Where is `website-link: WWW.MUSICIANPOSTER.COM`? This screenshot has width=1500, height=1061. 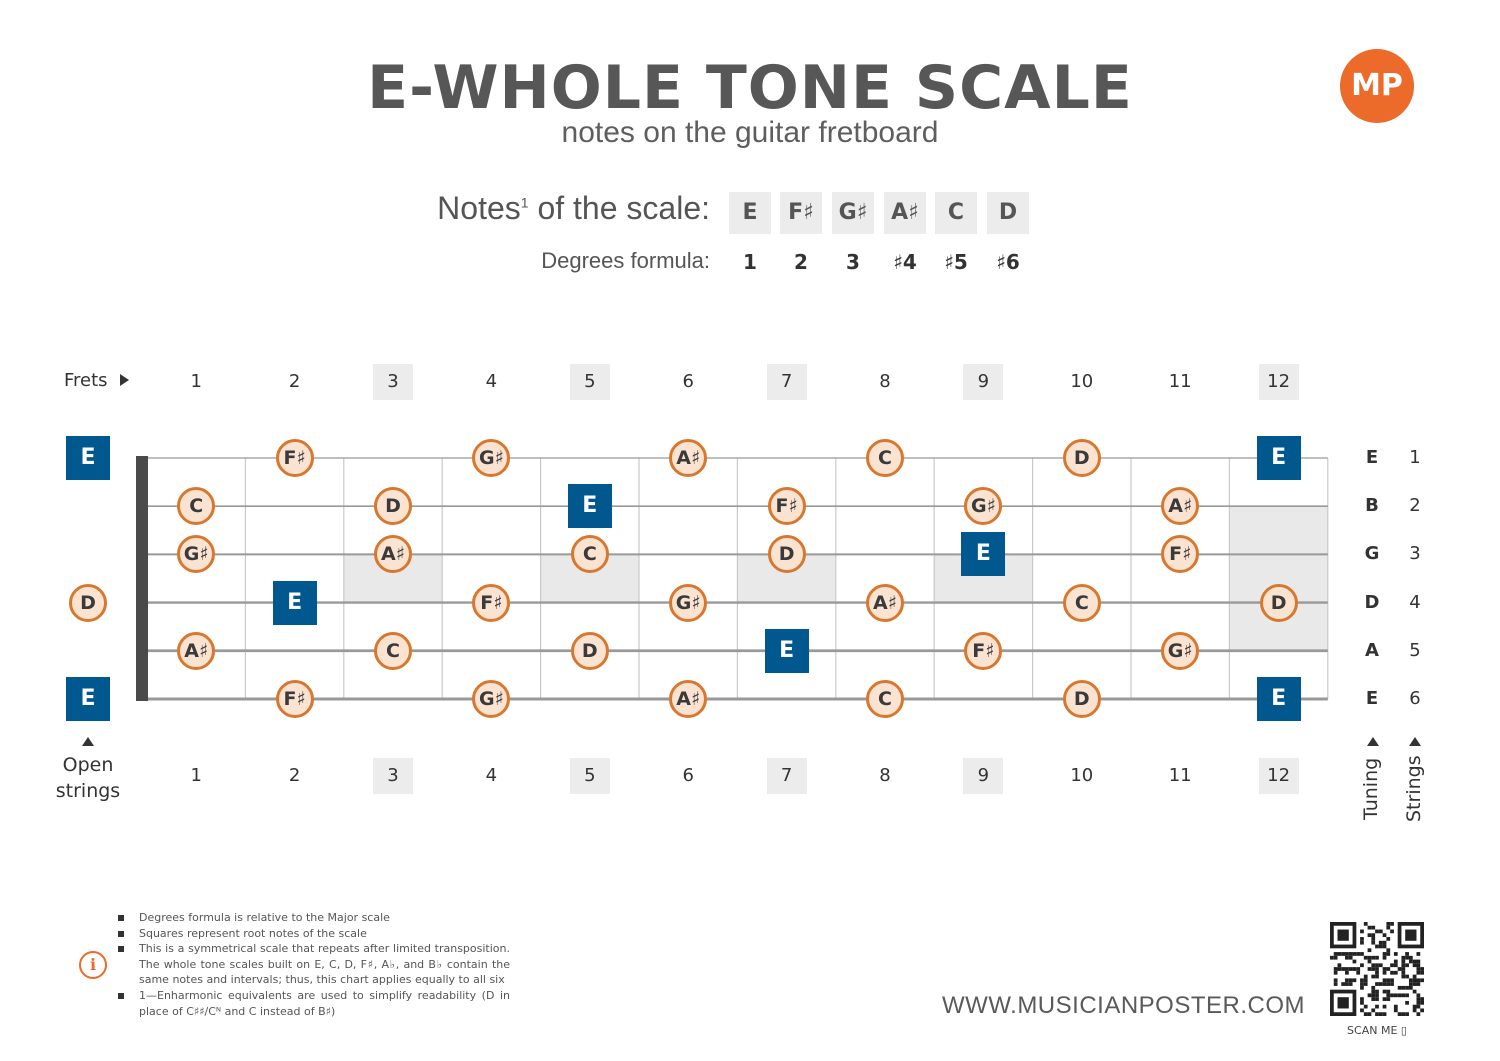 website-link: WWW.MUSICIANPOSTER.COM is located at coordinates (1123, 1005).